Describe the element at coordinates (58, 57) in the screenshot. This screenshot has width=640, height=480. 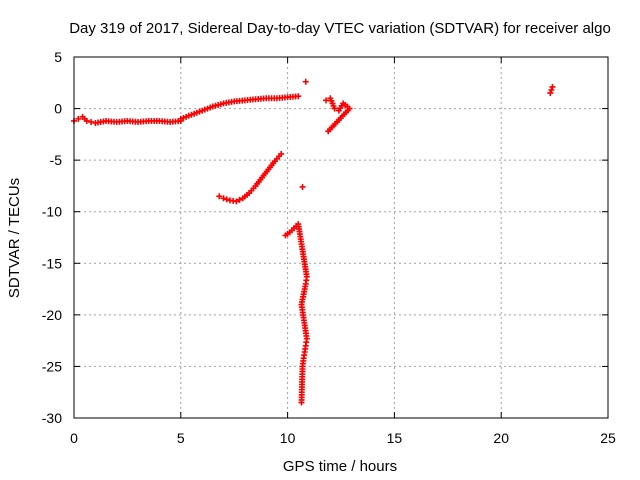
I see `y-tick-label: 5` at that location.